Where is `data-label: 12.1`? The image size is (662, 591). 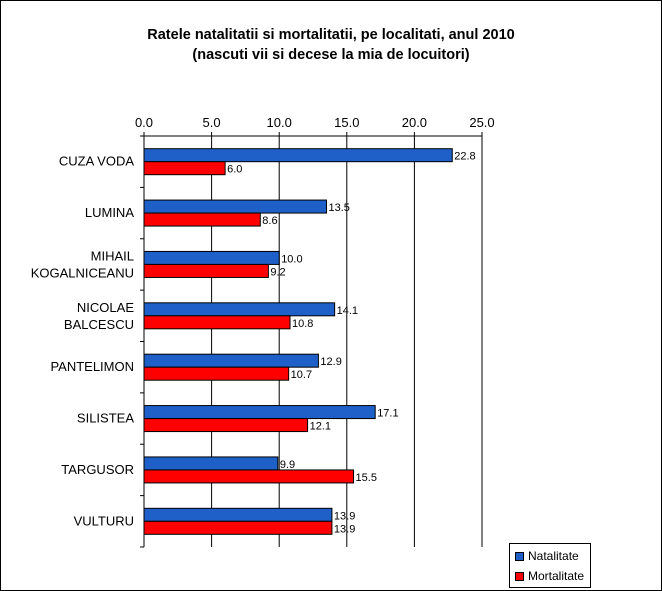 data-label: 12.1 is located at coordinates (320, 427).